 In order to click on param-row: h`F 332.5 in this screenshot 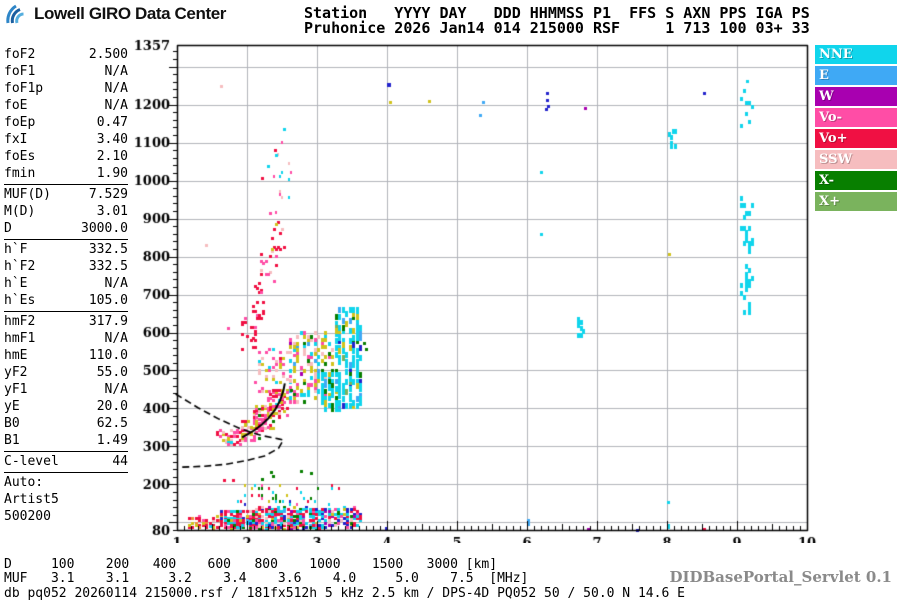, I will do `click(66, 249)`.